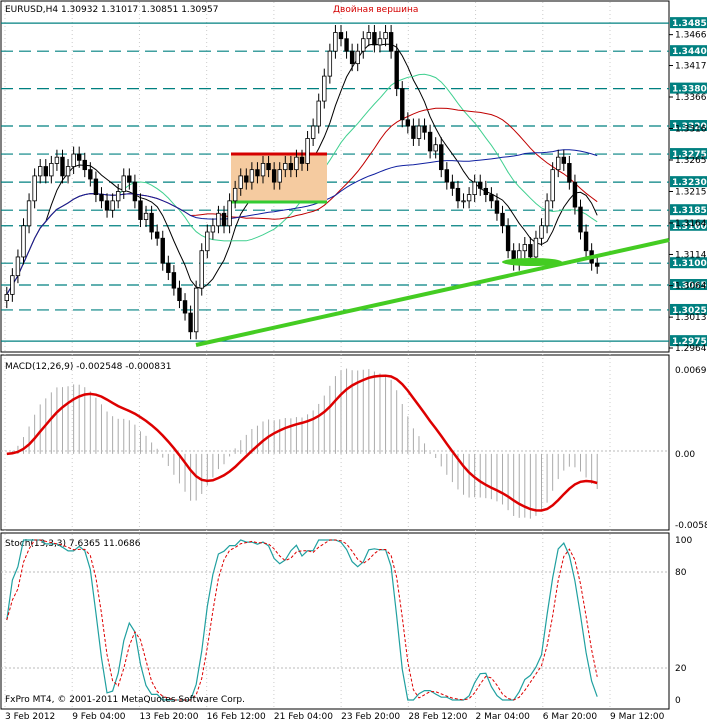  What do you see at coordinates (683, 621) in the screenshot?
I see `stoch-axis: 100 80 20 0` at bounding box center [683, 621].